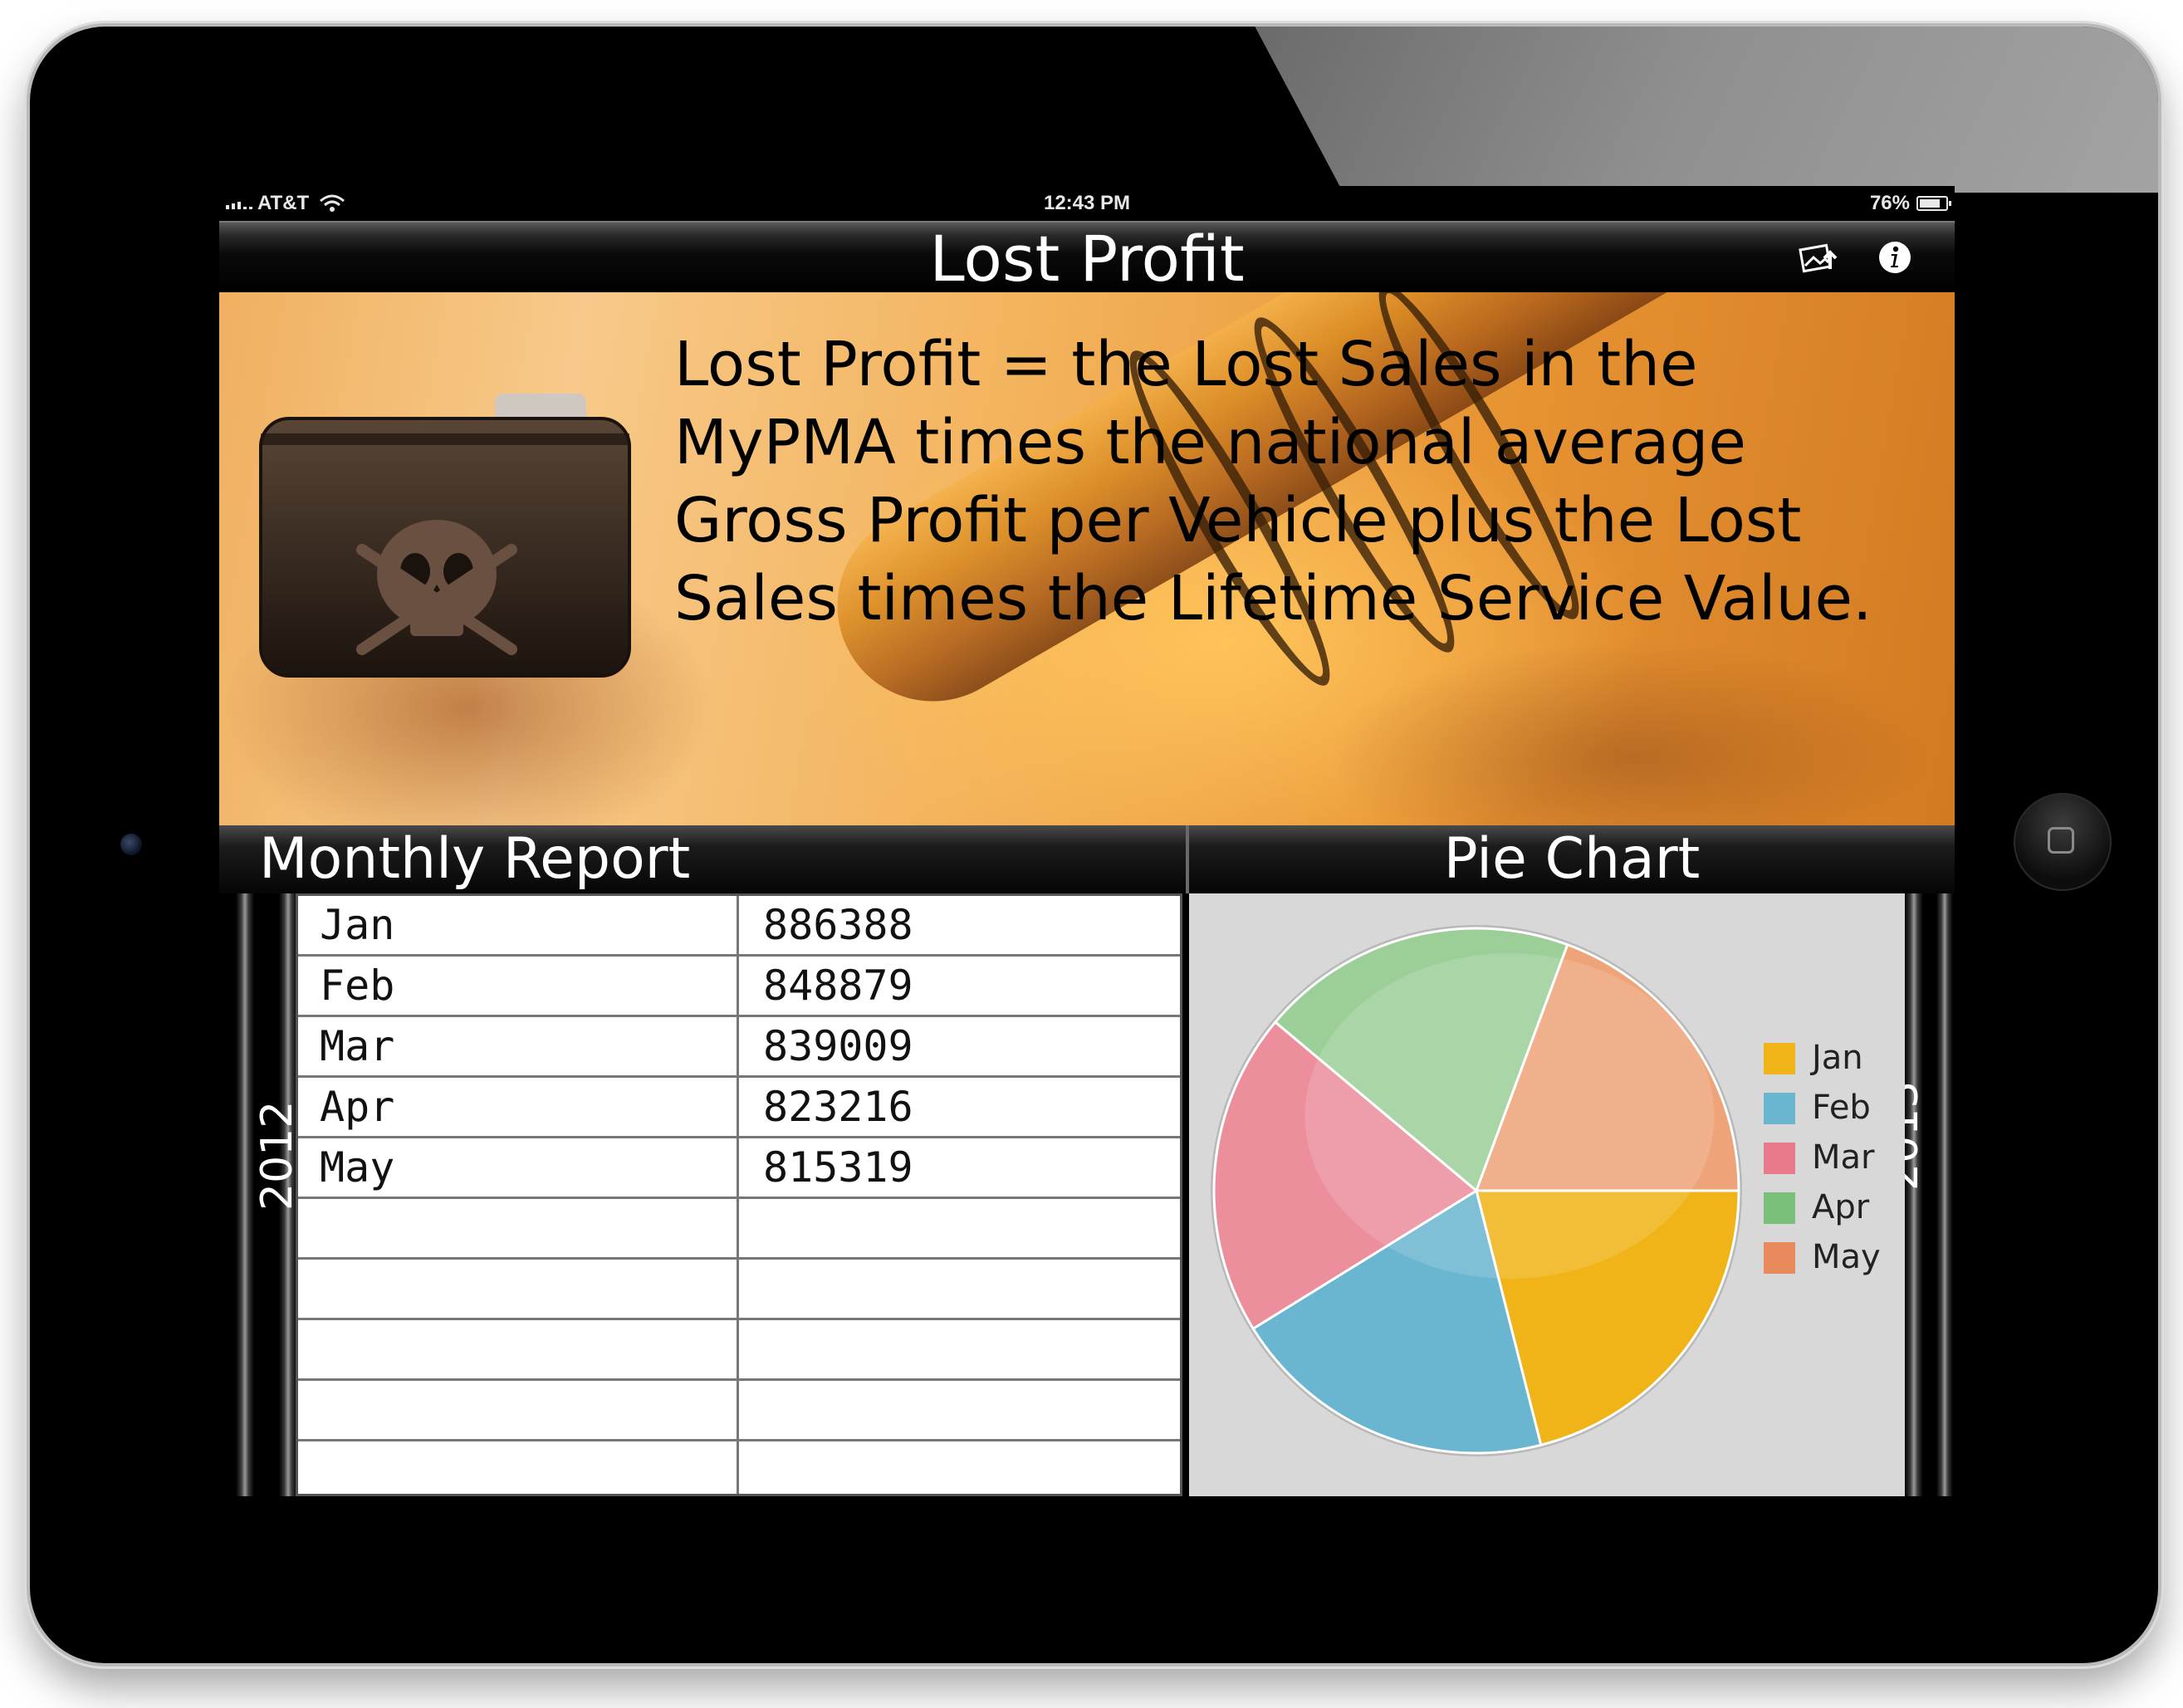  What do you see at coordinates (1846, 1257) in the screenshot?
I see `legend-label: May` at bounding box center [1846, 1257].